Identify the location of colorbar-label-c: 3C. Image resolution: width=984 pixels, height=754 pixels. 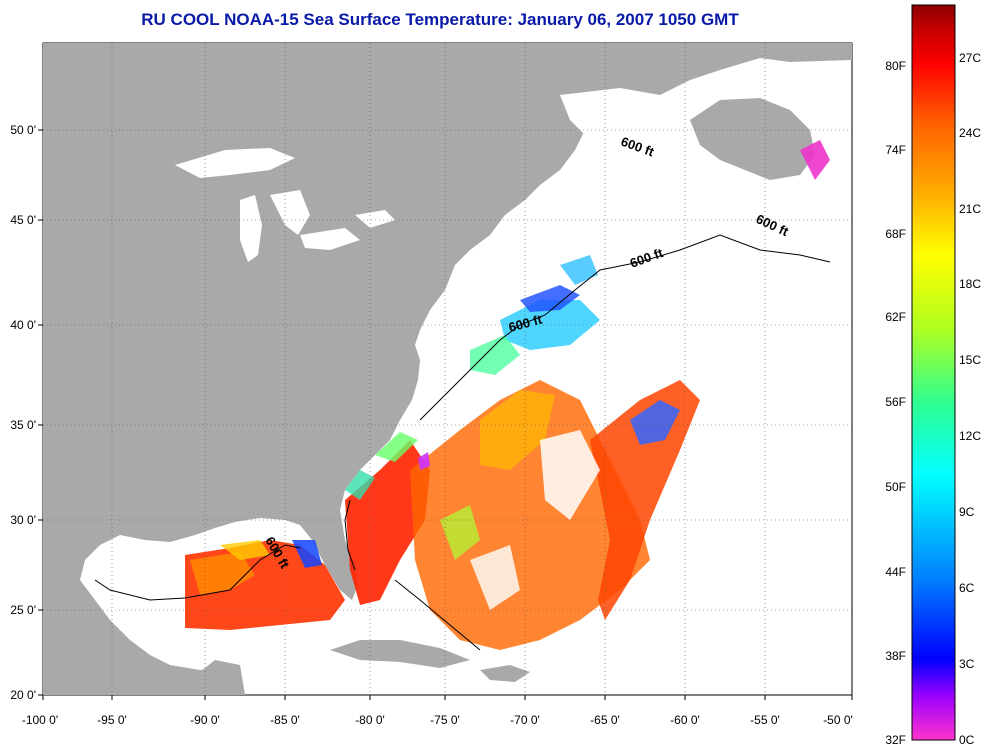
(967, 664).